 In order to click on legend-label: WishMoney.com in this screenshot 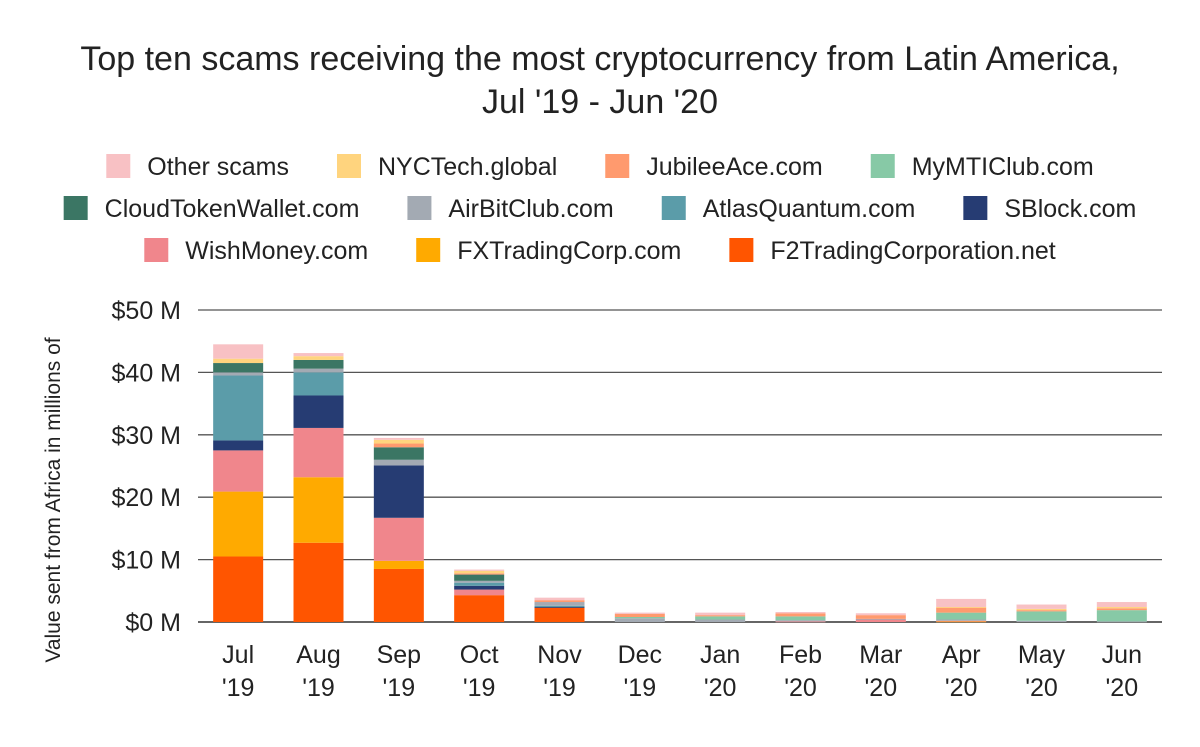, I will do `click(276, 251)`.